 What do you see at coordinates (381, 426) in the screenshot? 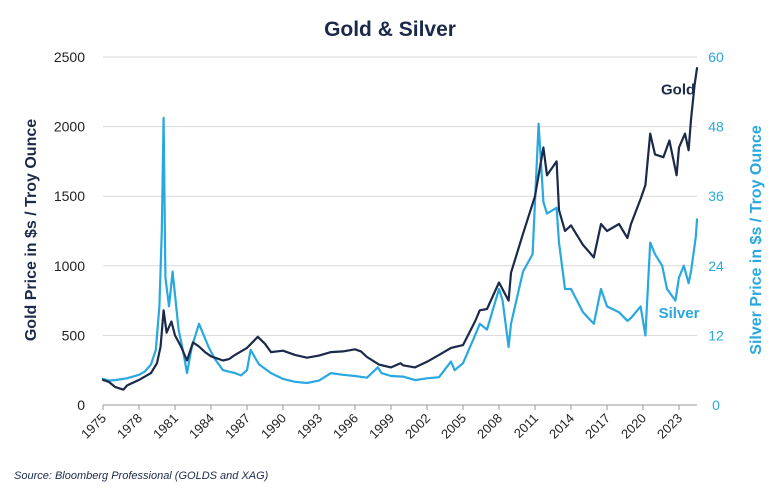
I see `x-tick-label: 1999` at bounding box center [381, 426].